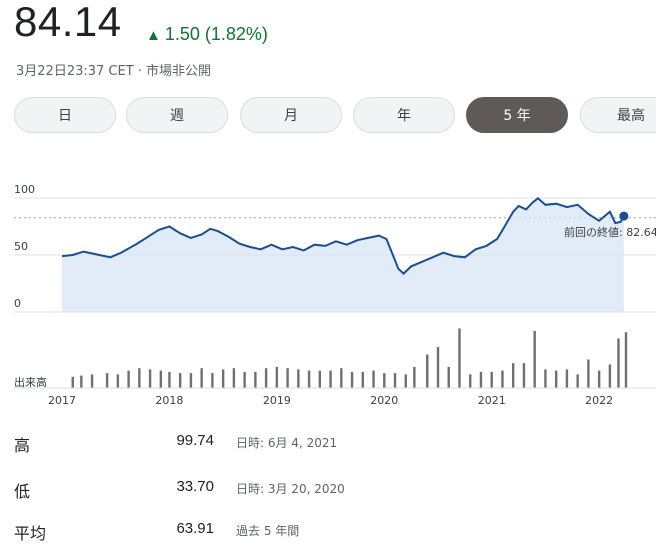  What do you see at coordinates (268, 531) in the screenshot?
I see `stat-average-note: 過去 5 年間` at bounding box center [268, 531].